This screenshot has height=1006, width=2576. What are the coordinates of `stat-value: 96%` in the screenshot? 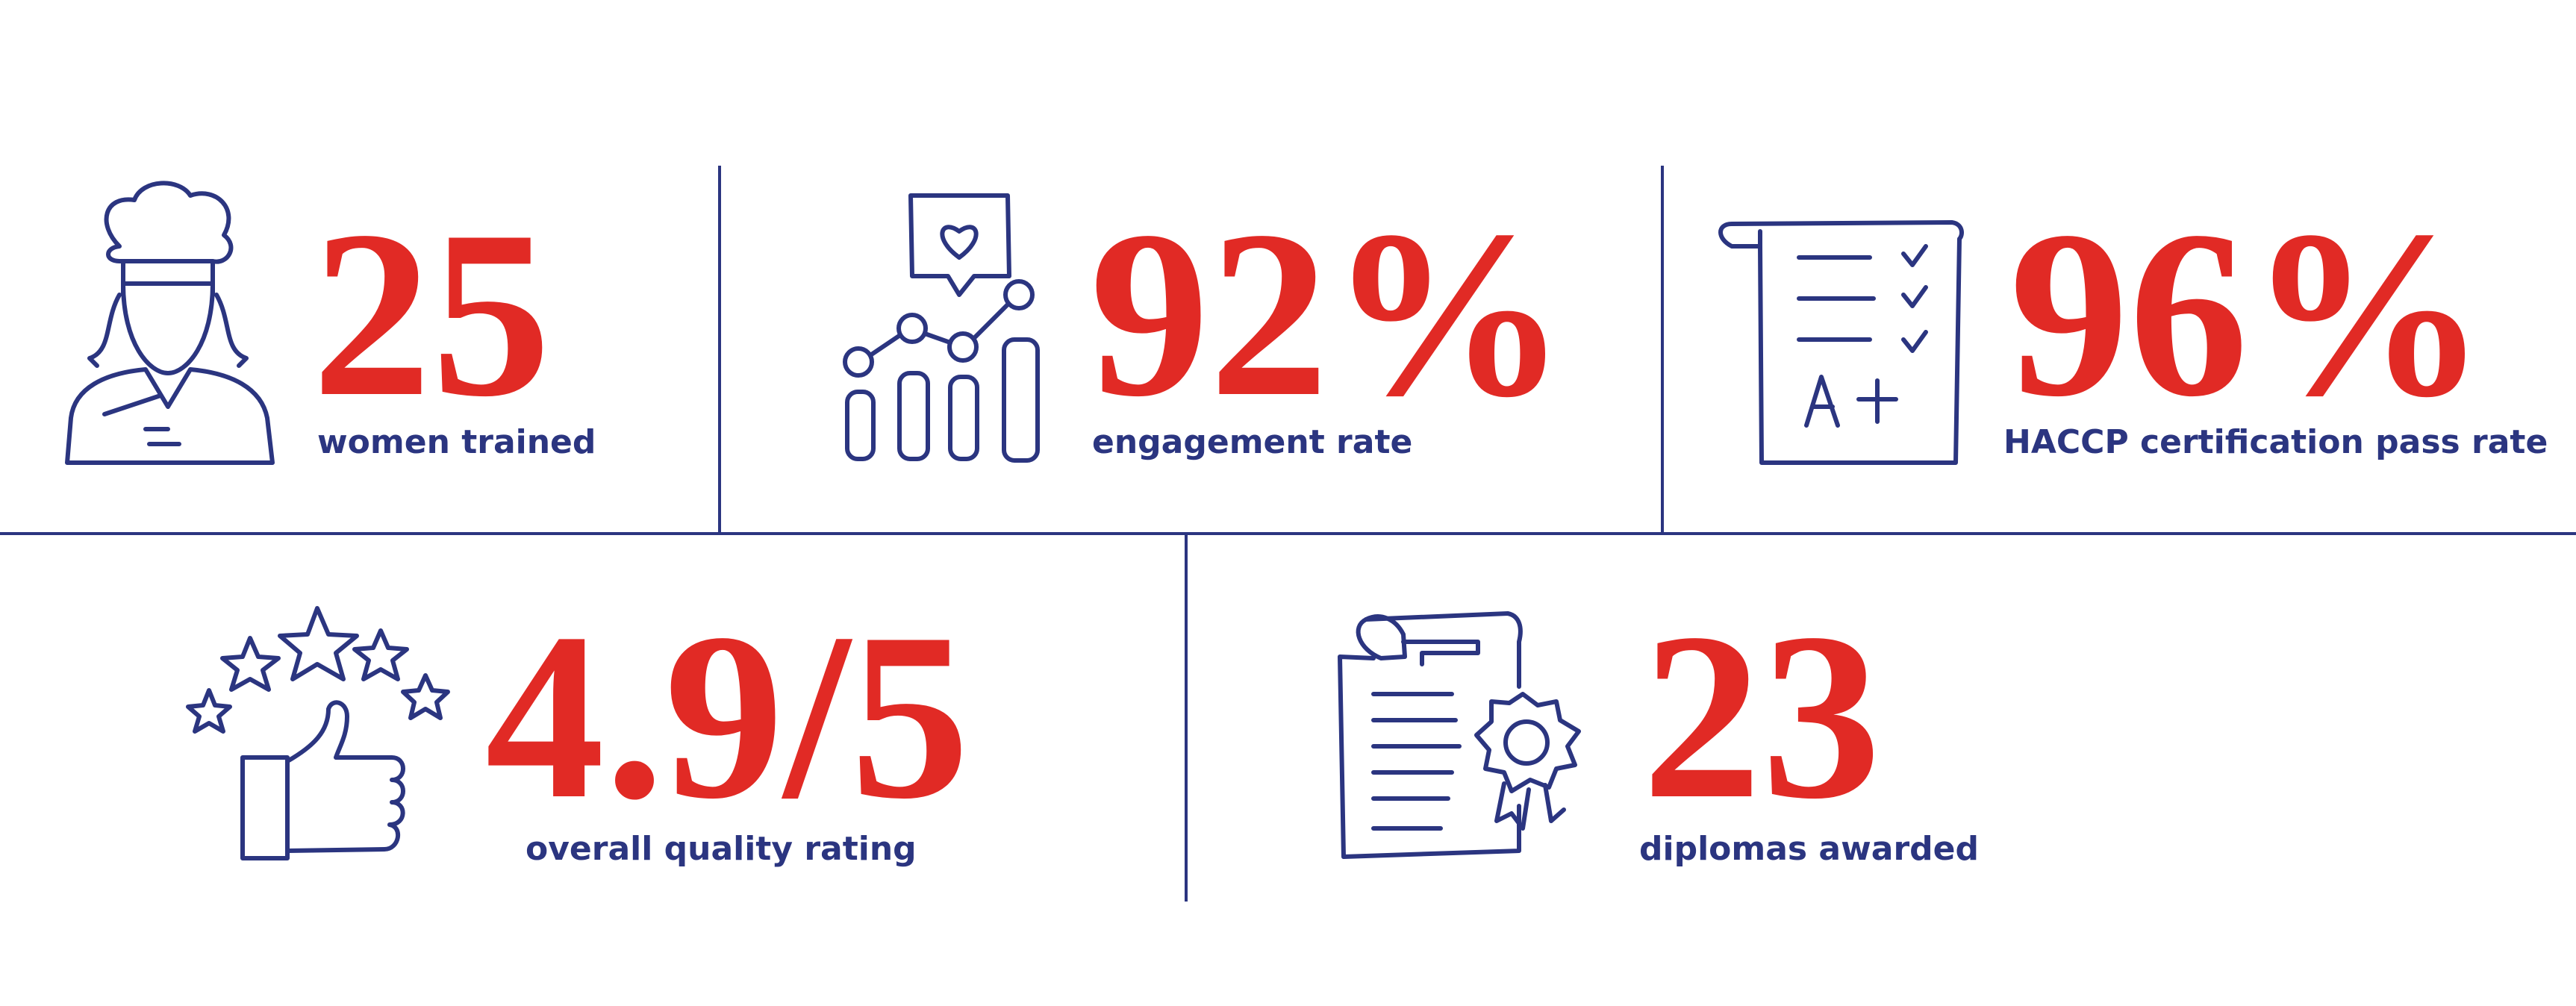 It's located at (2248, 314).